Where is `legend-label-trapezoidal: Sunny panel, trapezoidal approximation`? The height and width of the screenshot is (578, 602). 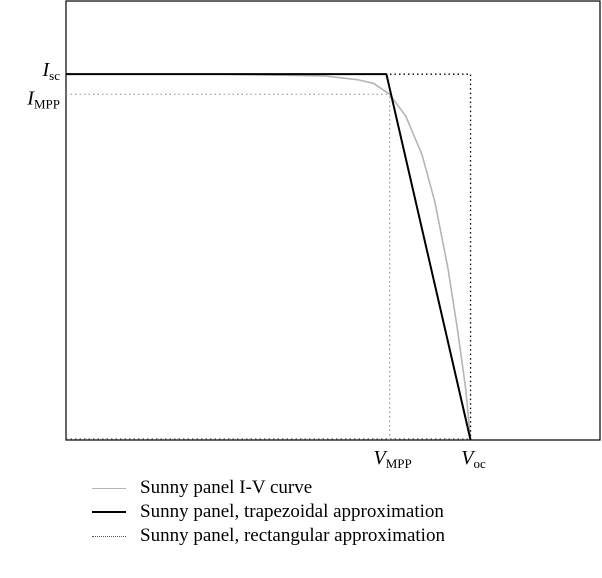 legend-label-trapezoidal: Sunny panel, trapezoidal approximation is located at coordinates (292, 511).